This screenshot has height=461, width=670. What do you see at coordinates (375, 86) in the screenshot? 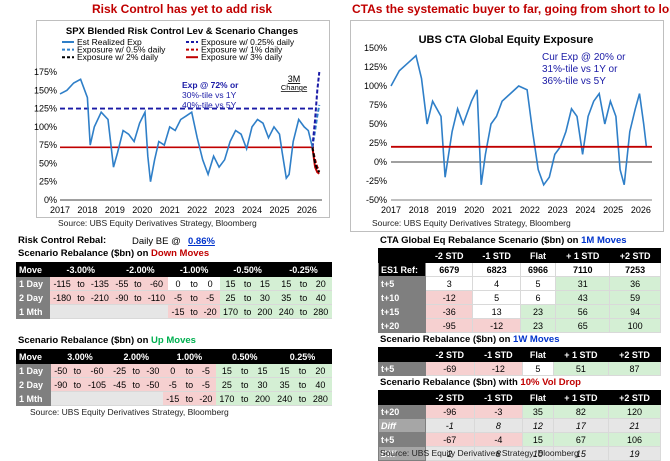
I see `y-tick-label: 100%` at bounding box center [375, 86].